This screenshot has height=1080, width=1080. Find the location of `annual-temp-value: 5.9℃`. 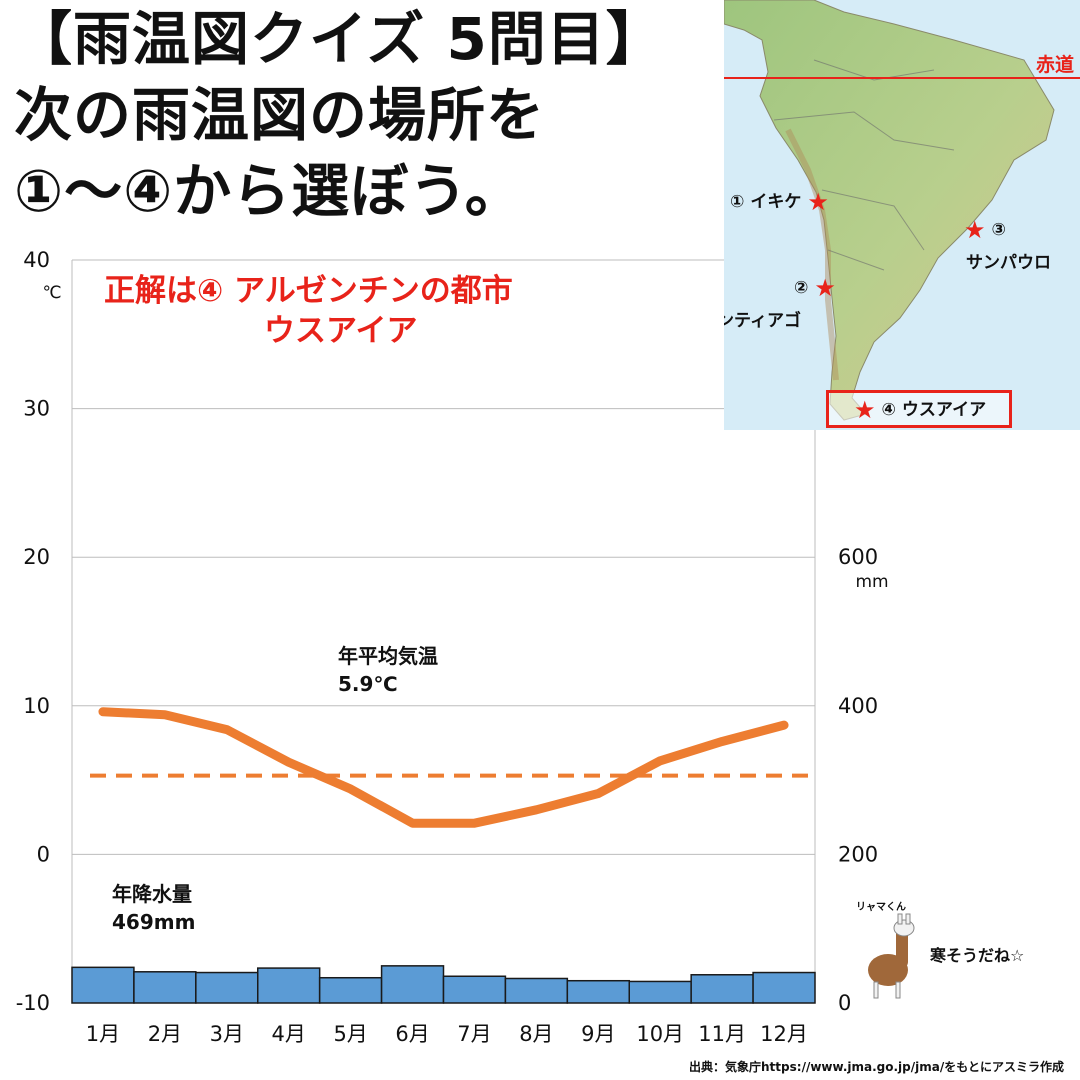

annual-temp-value: 5.9℃ is located at coordinates (368, 684).